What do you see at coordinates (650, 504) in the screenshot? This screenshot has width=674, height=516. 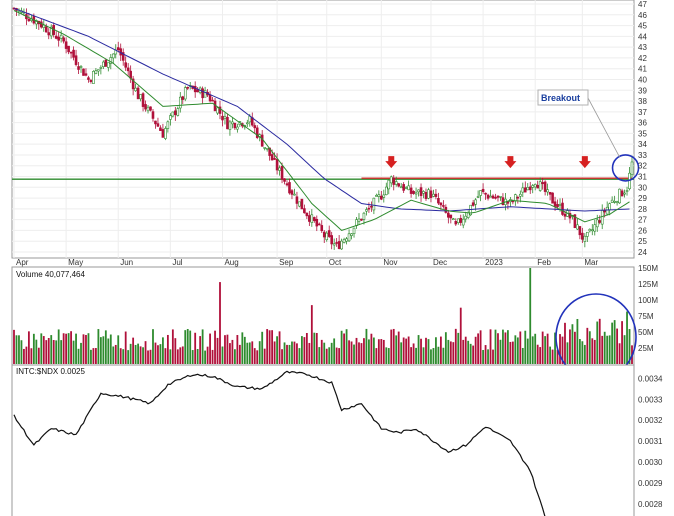 I see `rs-y-tick: 0.0028` at bounding box center [650, 504].